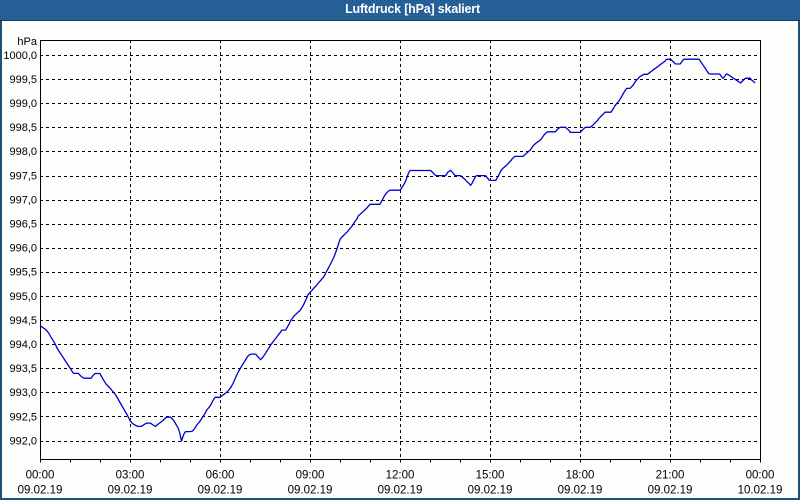 The image size is (800, 500). What do you see at coordinates (220, 476) in the screenshot?
I see `svg-text: 06:00` at bounding box center [220, 476].